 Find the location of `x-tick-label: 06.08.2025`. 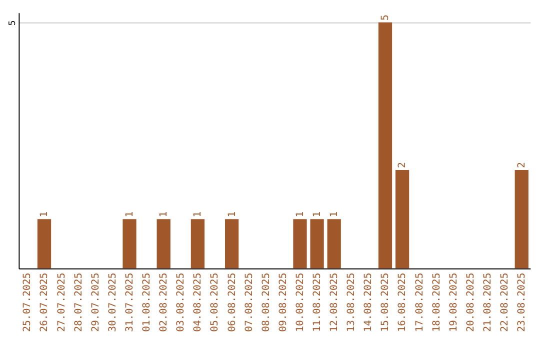

x-tick-label: 06.08.2025 is located at coordinates (232, 302).